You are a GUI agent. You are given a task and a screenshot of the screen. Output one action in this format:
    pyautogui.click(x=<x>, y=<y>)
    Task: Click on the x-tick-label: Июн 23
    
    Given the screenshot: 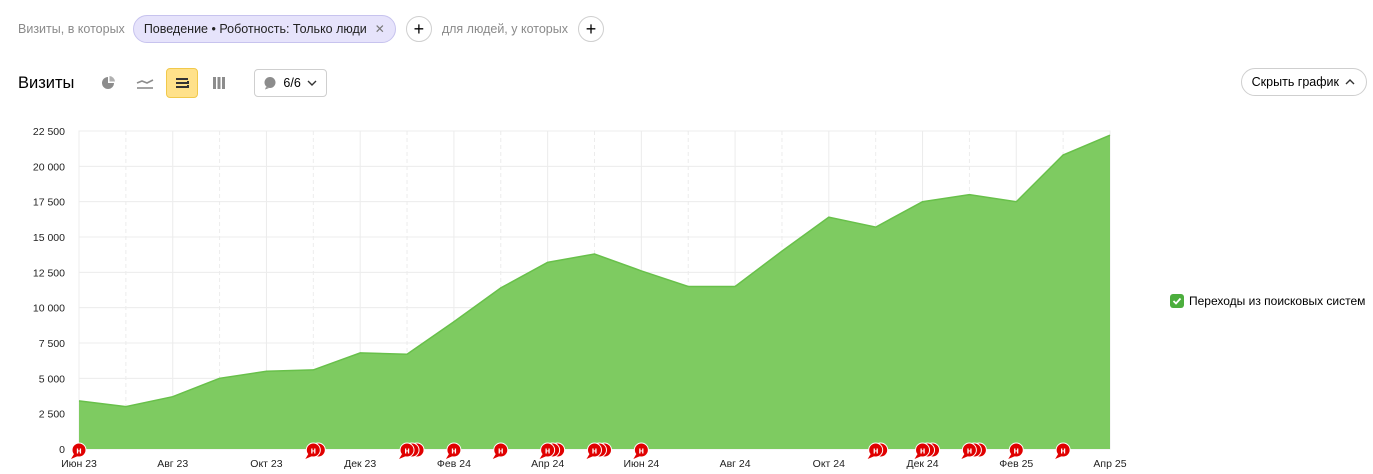 What is the action you would take?
    pyautogui.click(x=79, y=464)
    